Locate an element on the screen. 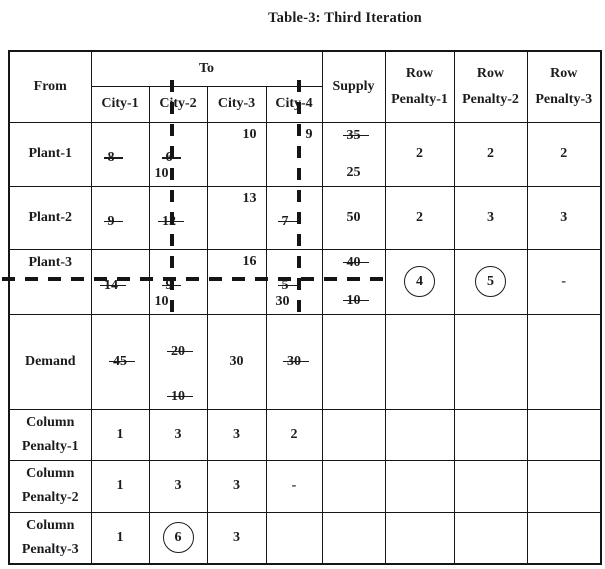  circled-penalty-value: 5 is located at coordinates (490, 281).